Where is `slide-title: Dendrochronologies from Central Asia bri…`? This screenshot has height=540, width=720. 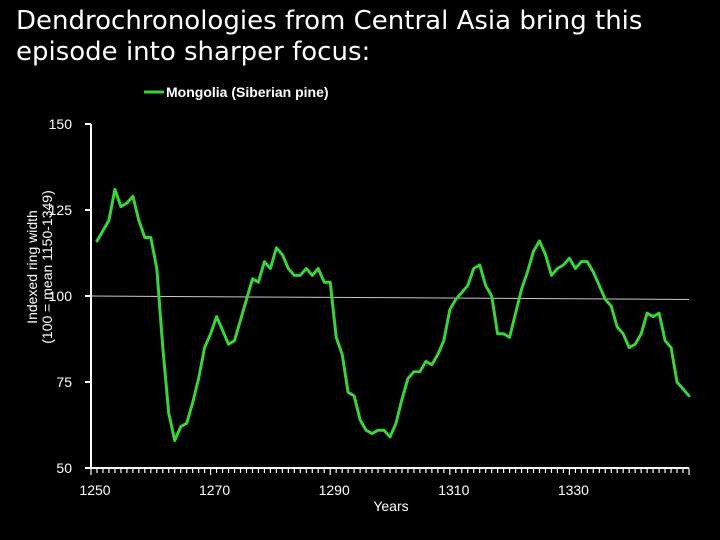 slide-title: Dendrochronologies from Central Asia bri… is located at coordinates (361, 37).